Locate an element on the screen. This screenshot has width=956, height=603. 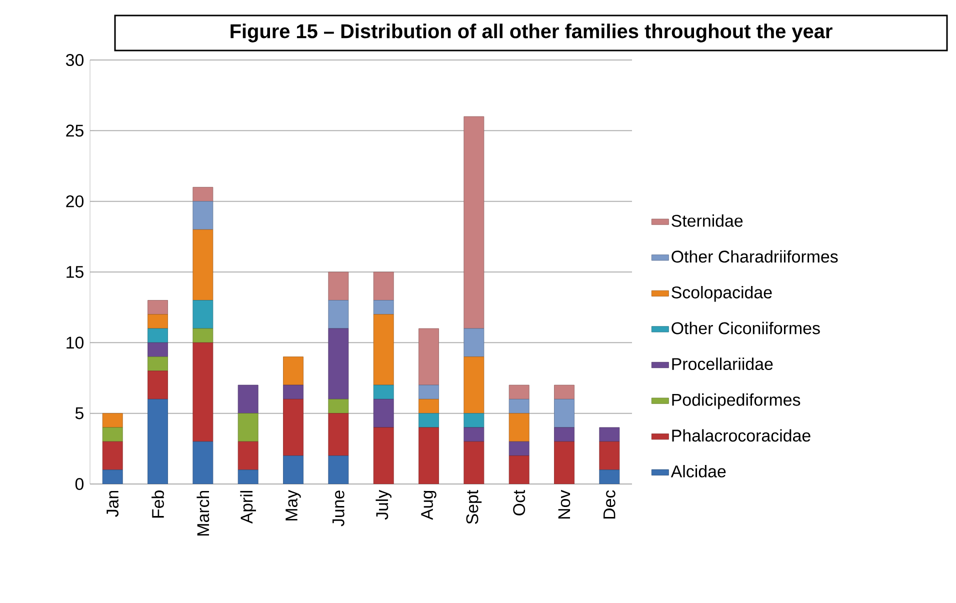
legend-label: Other Ciconiiformes is located at coordinates (746, 328).